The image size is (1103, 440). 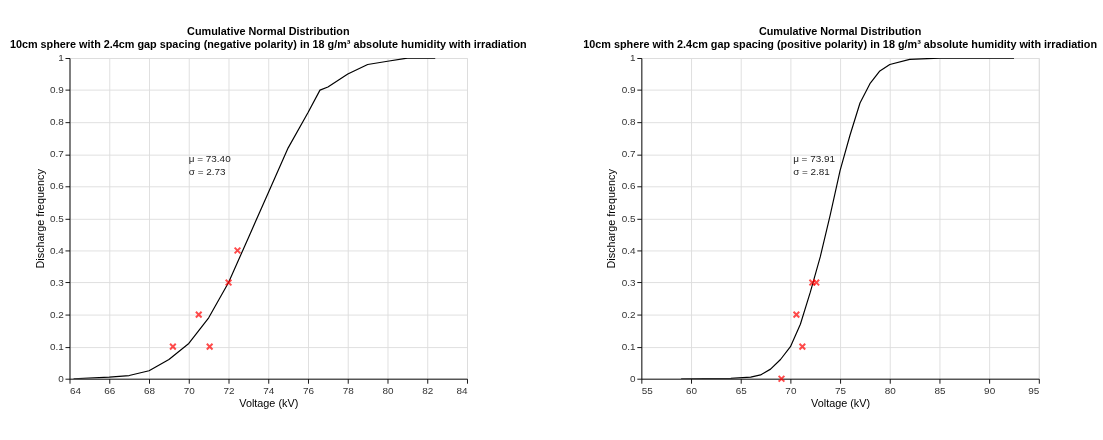 I want to click on x-tick-label: 72, so click(x=229, y=390).